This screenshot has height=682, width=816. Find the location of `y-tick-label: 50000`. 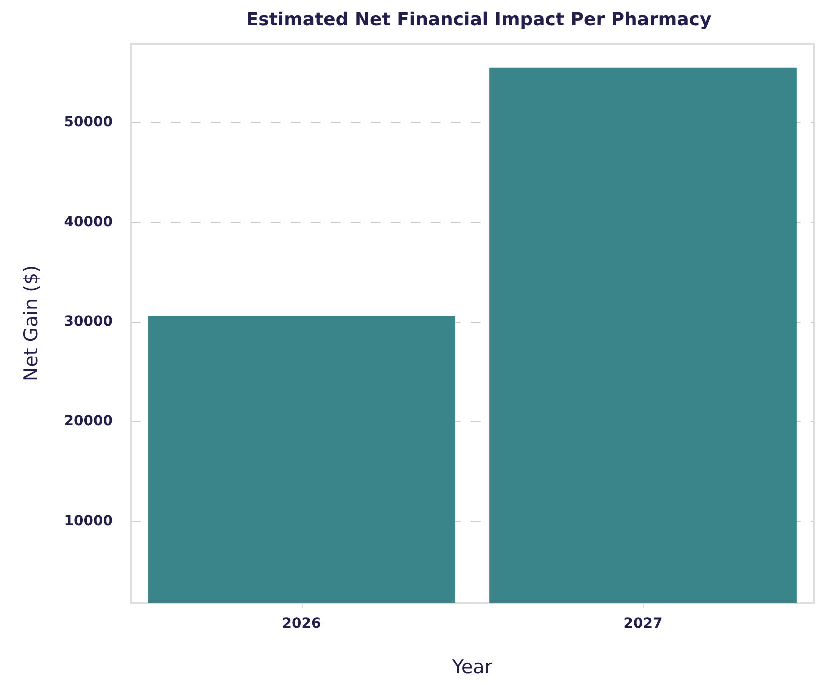

y-tick-label: 50000 is located at coordinates (89, 122).